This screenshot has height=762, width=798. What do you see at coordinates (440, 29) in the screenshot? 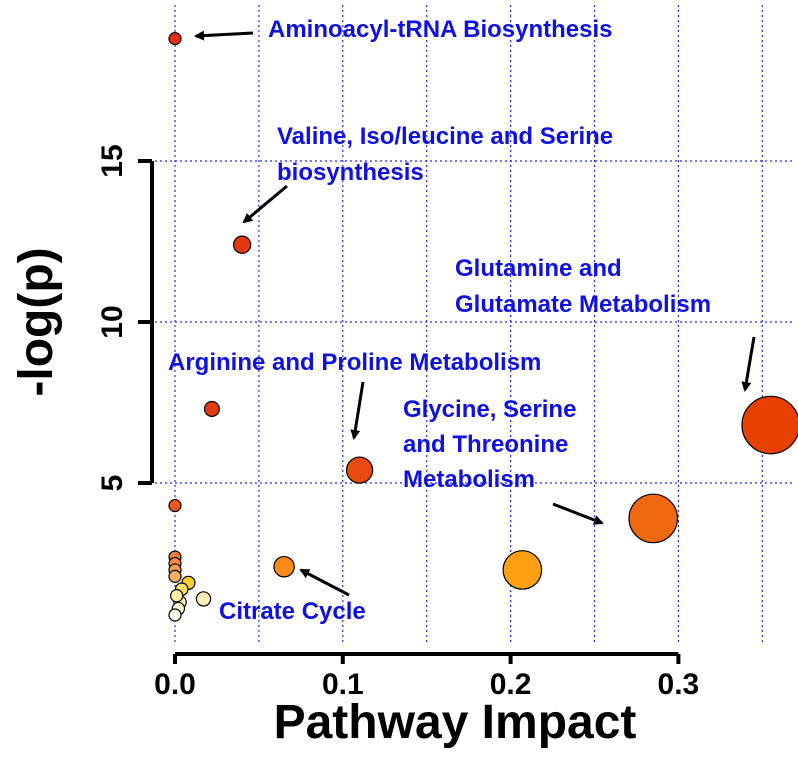
I see `annotation-label: Aminoacyl-tRNA Biosynthesis` at bounding box center [440, 29].